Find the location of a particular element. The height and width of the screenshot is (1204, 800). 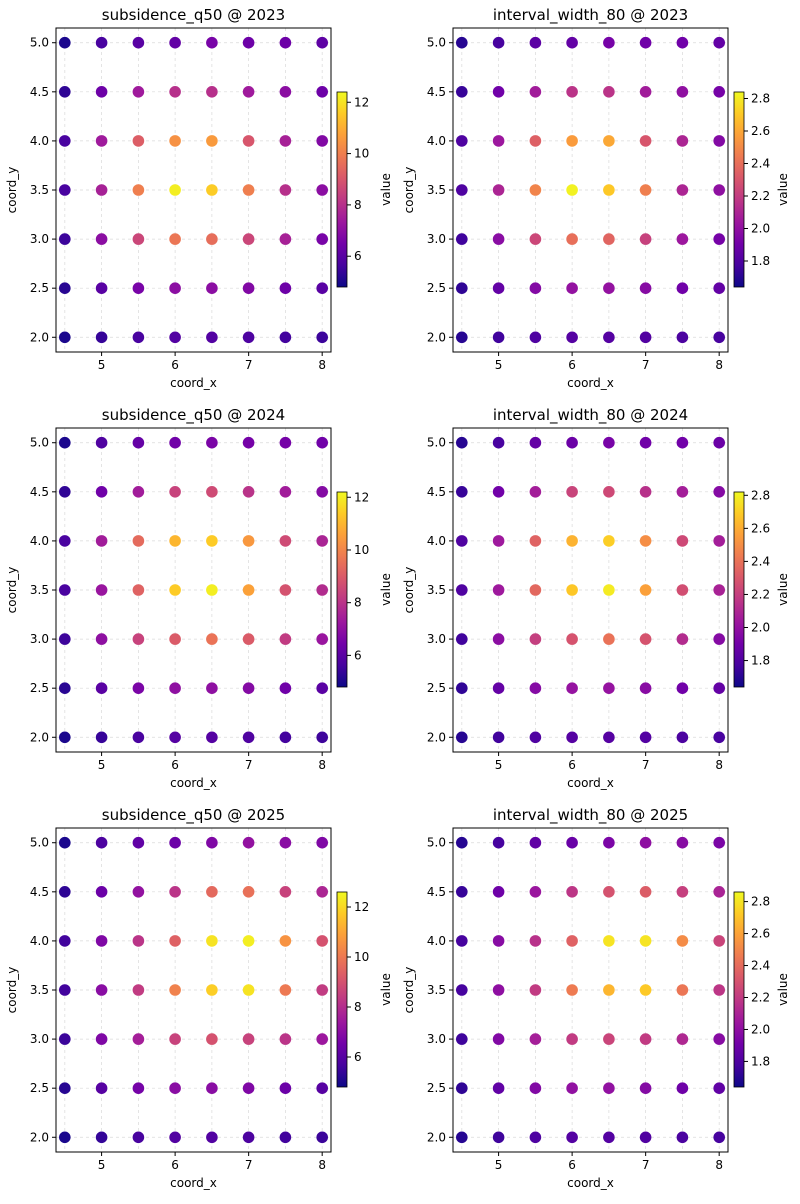

chart-title: interval_width_80 @ 2025 is located at coordinates (590, 815).